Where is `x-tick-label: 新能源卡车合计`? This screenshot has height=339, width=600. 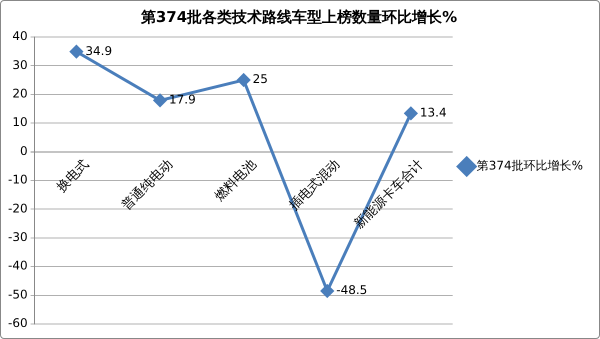
x-tick-label: 新能源卡车合计 is located at coordinates (389, 194).